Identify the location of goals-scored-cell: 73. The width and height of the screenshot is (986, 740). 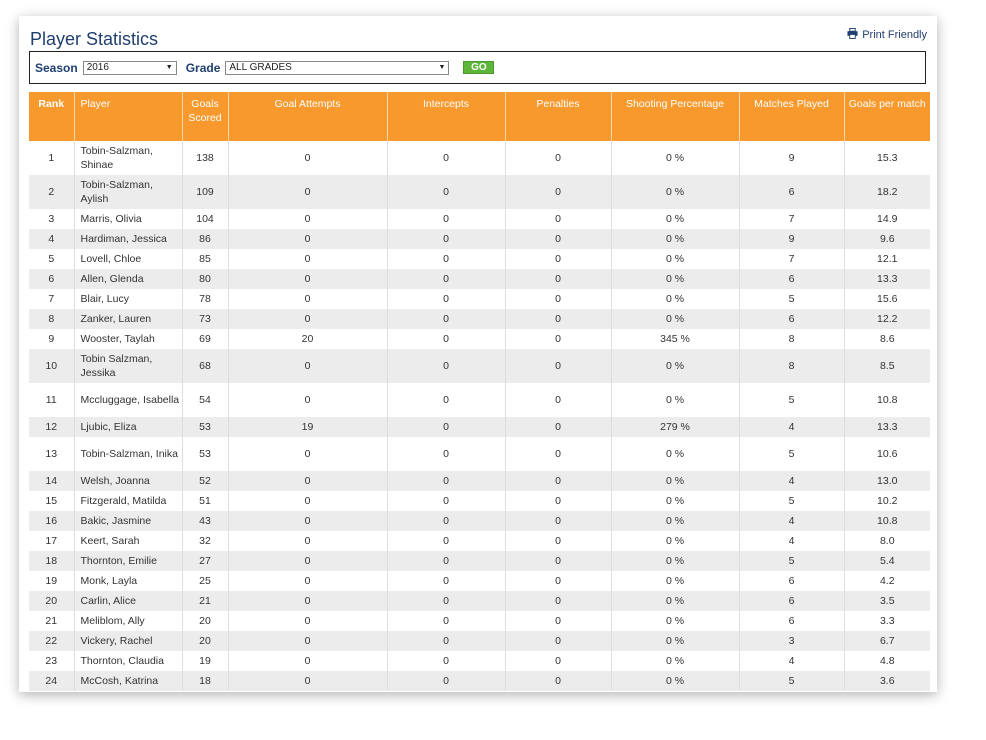
(204, 319).